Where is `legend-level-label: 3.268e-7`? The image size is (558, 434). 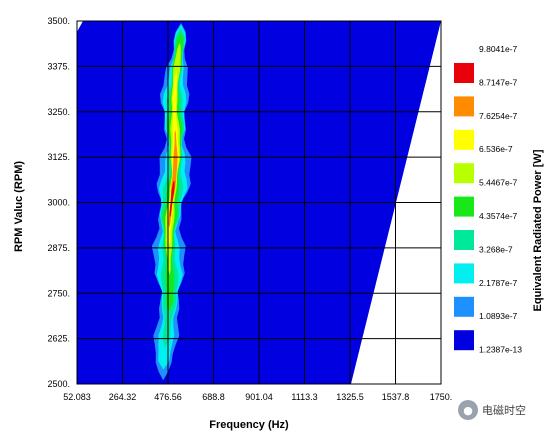
legend-level-label: 3.268e-7 is located at coordinates (496, 249).